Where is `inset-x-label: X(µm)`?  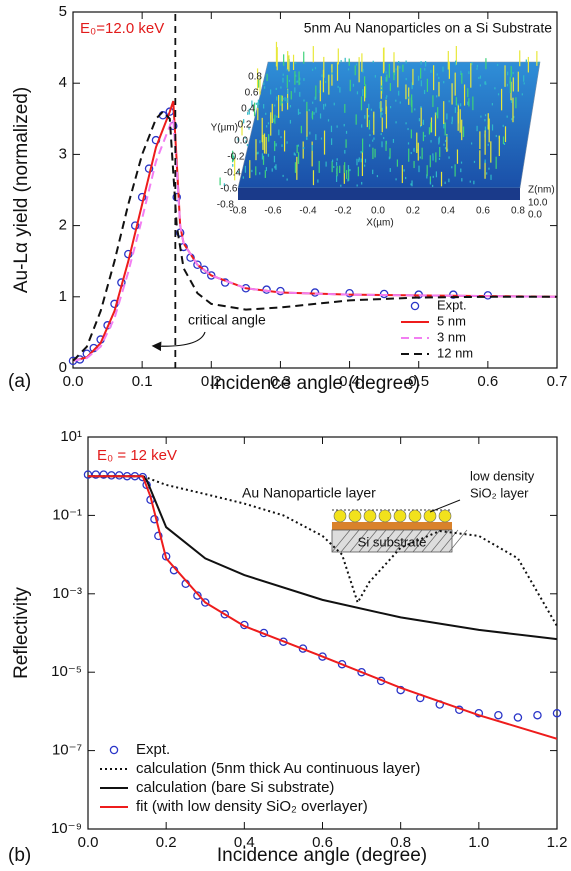 inset-x-label: X(µm) is located at coordinates (379, 223).